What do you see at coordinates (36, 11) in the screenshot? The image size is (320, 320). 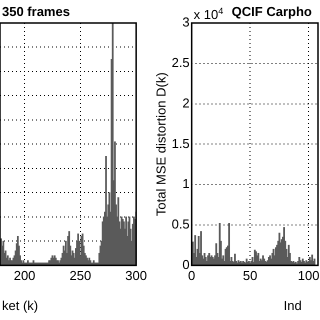 I see `chart-title: 350 frames` at bounding box center [36, 11].